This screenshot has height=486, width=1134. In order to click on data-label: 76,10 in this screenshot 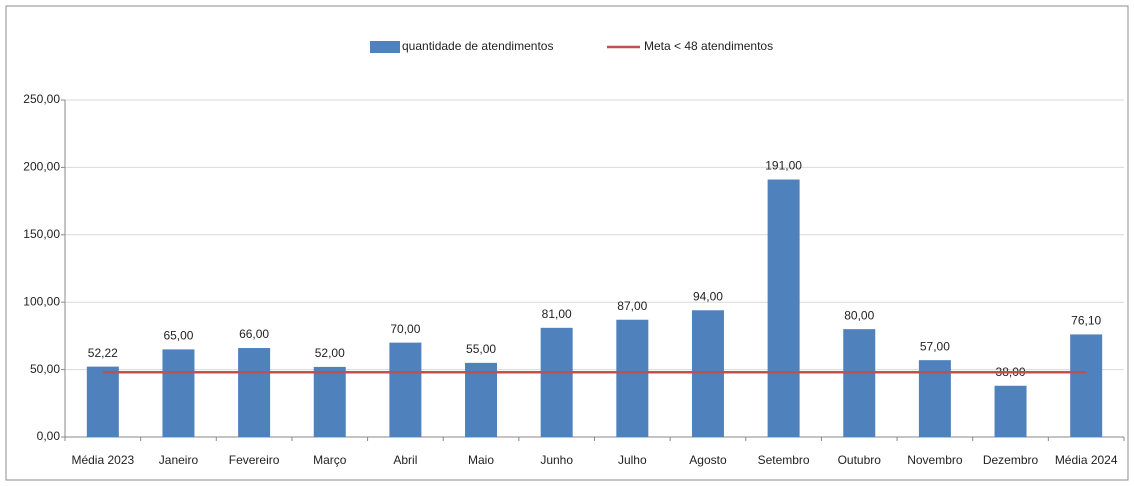, I will do `click(1086, 321)`.